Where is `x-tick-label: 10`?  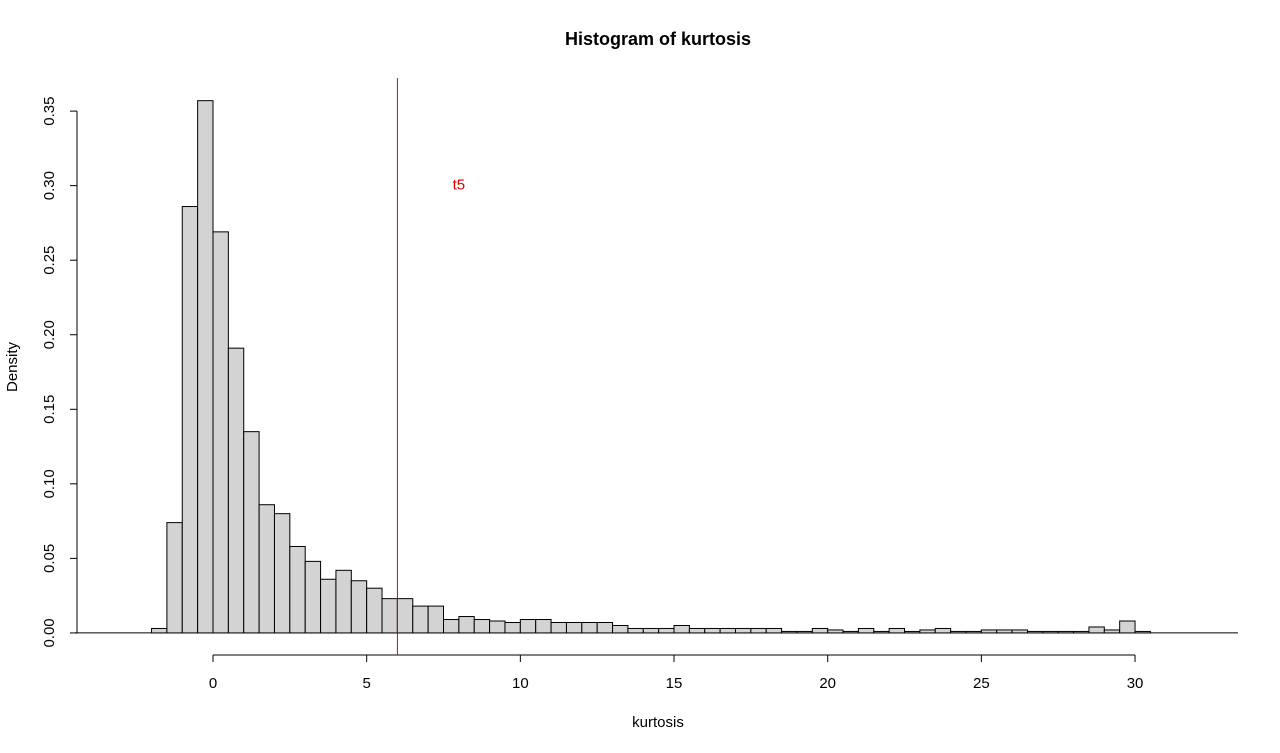
x-tick-label: 10 is located at coordinates (520, 683).